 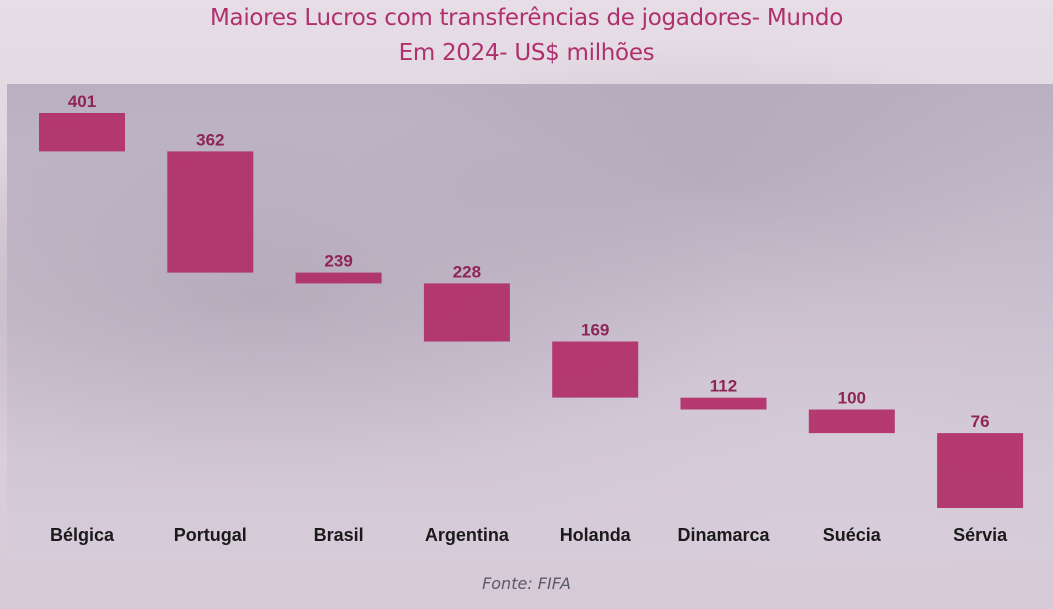 I want to click on bar-holanda, so click(x=595, y=369).